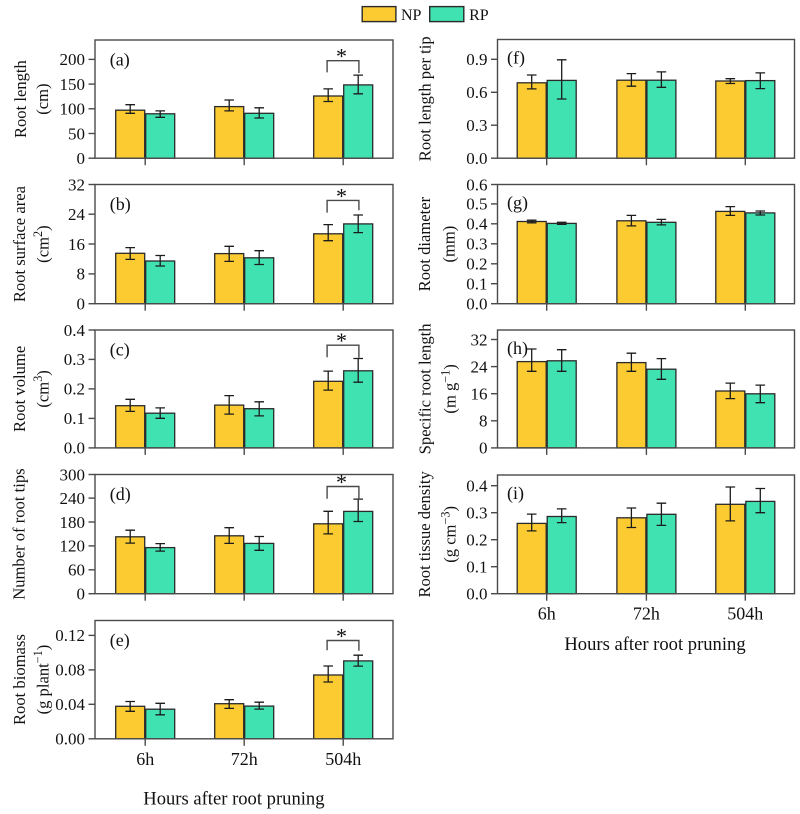 The image size is (800, 814). Describe the element at coordinates (76, 570) in the screenshot. I see `svg-text: 60` at that location.